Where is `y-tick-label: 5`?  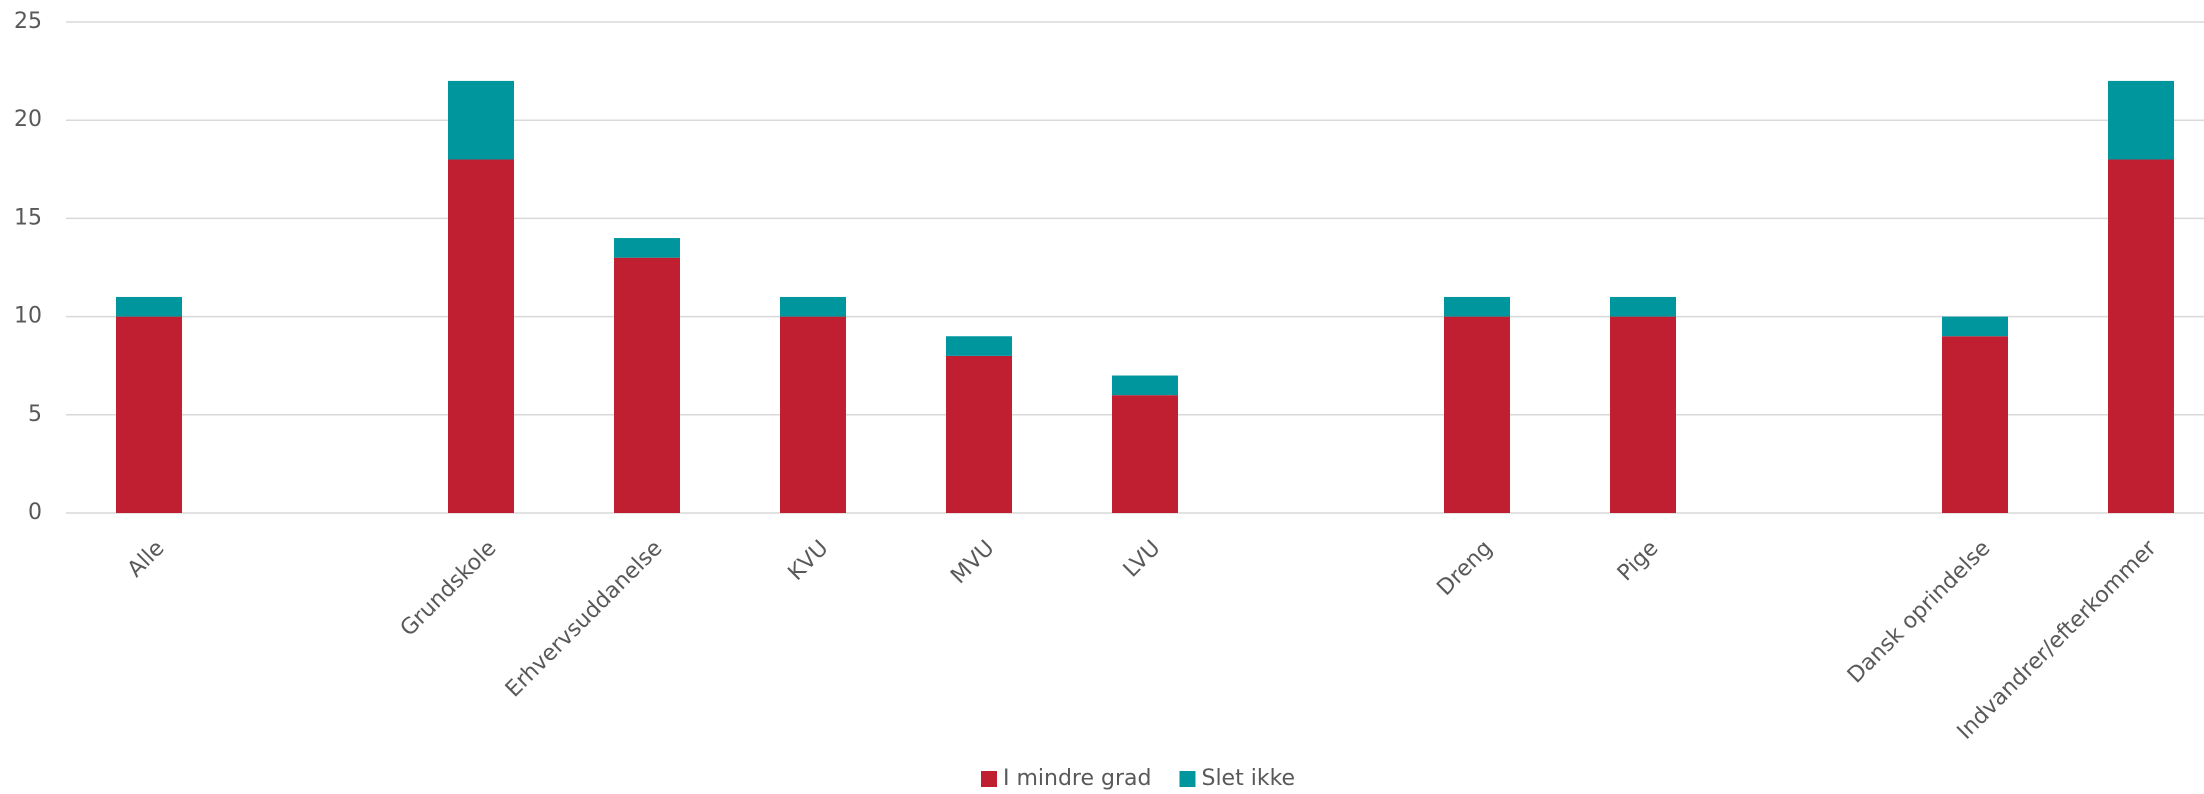
y-tick-label: 5 is located at coordinates (35, 414).